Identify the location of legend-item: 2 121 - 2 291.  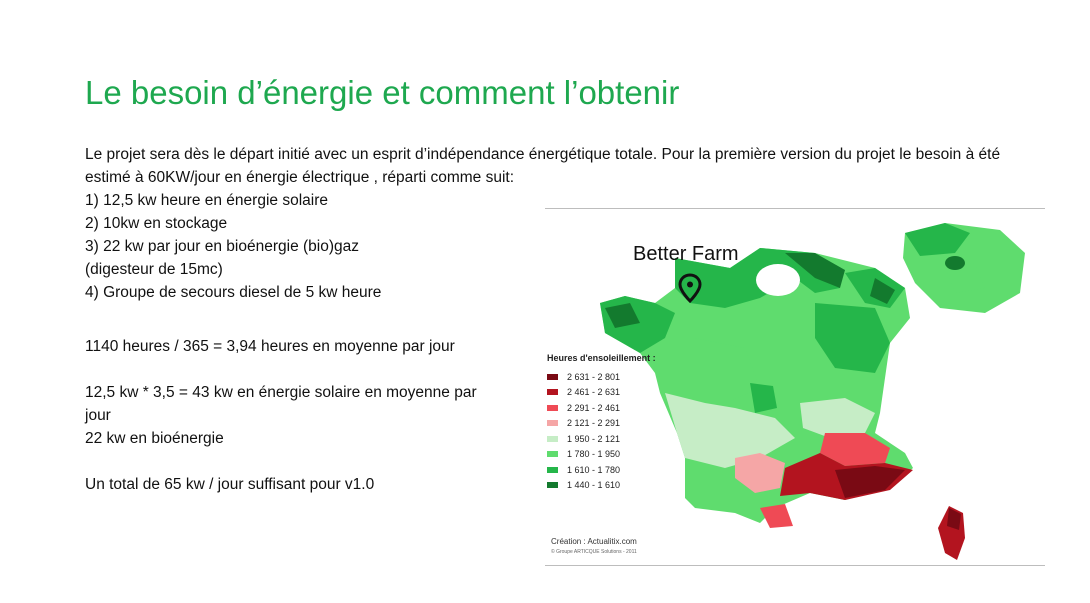
(601, 424).